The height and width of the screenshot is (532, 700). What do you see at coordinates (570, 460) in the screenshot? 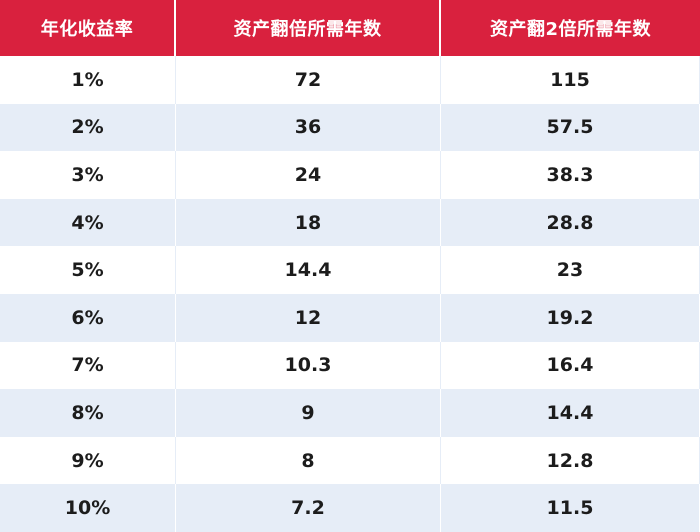
I see `double2-years-cell: 12.8` at bounding box center [570, 460].